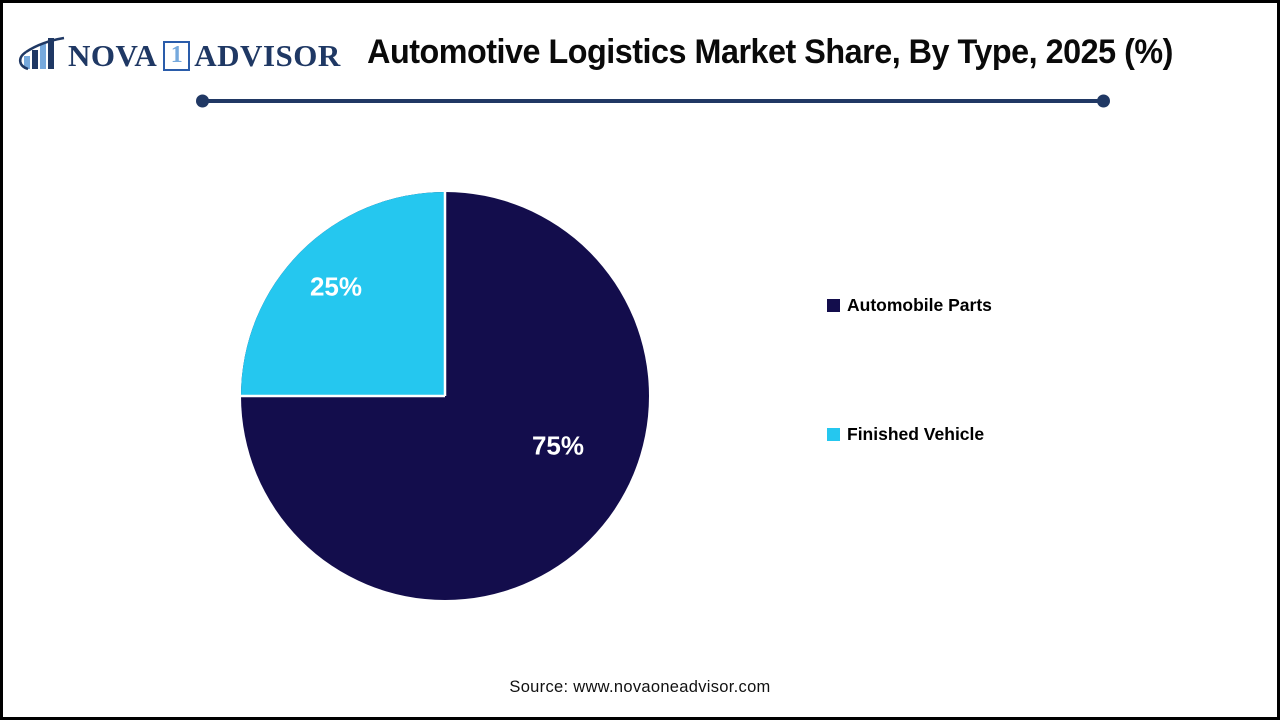 The image size is (1280, 720). I want to click on source-attribution: Source: www.novaoneadvisor.com, so click(640, 687).